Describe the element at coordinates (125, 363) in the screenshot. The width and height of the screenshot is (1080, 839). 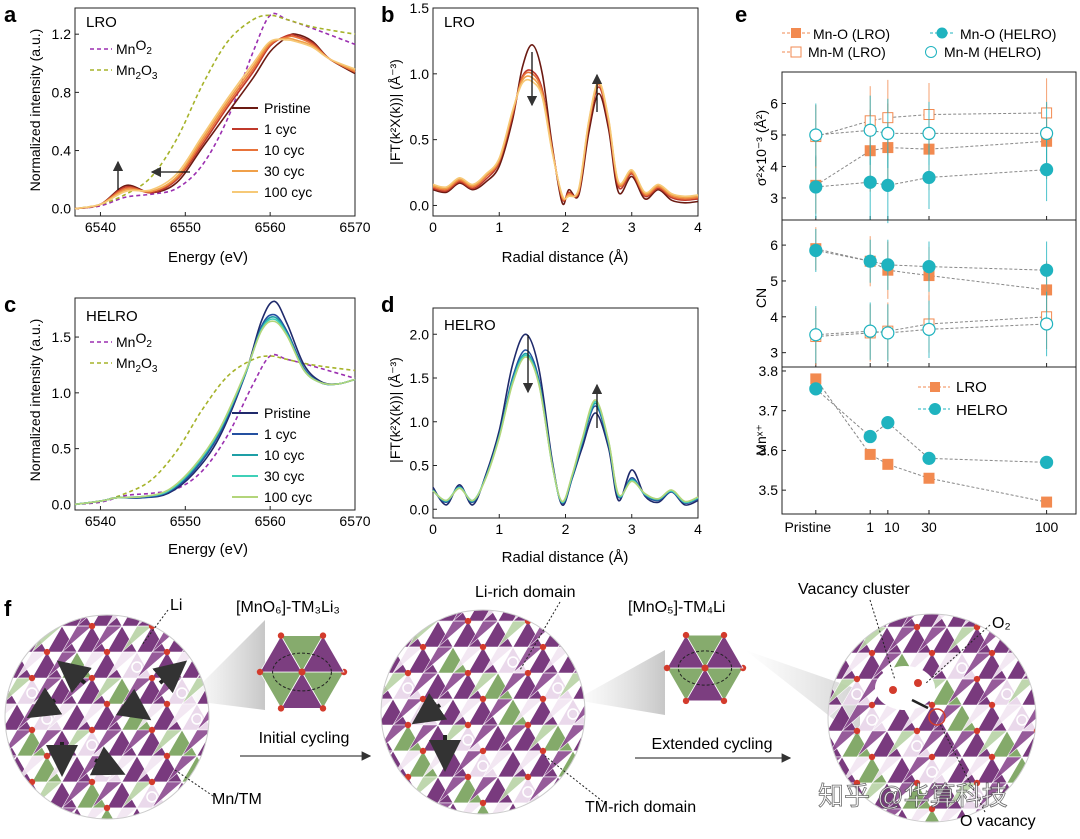
I see `legend-ref-part-c: Mn` at that location.